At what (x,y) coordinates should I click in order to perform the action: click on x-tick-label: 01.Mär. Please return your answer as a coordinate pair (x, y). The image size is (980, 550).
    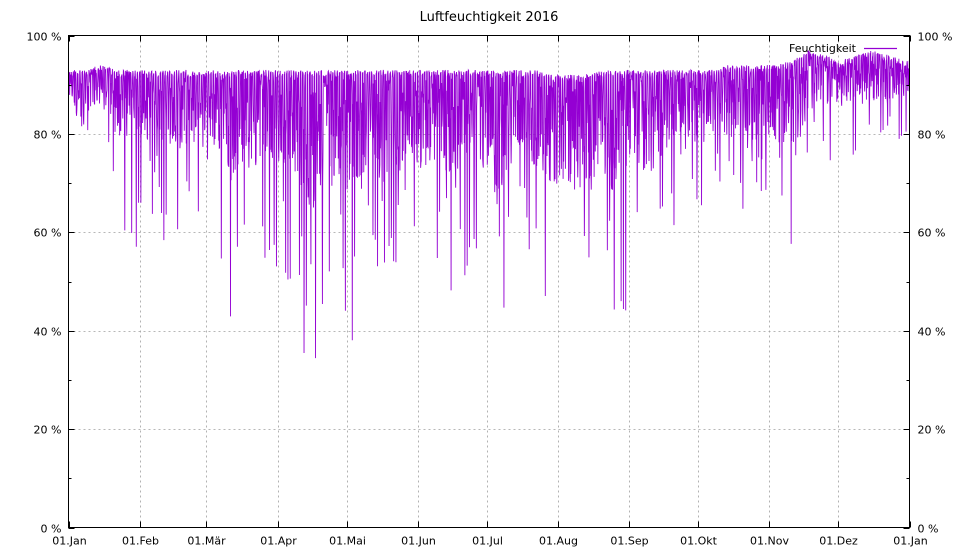
    Looking at the image, I should click on (206, 541).